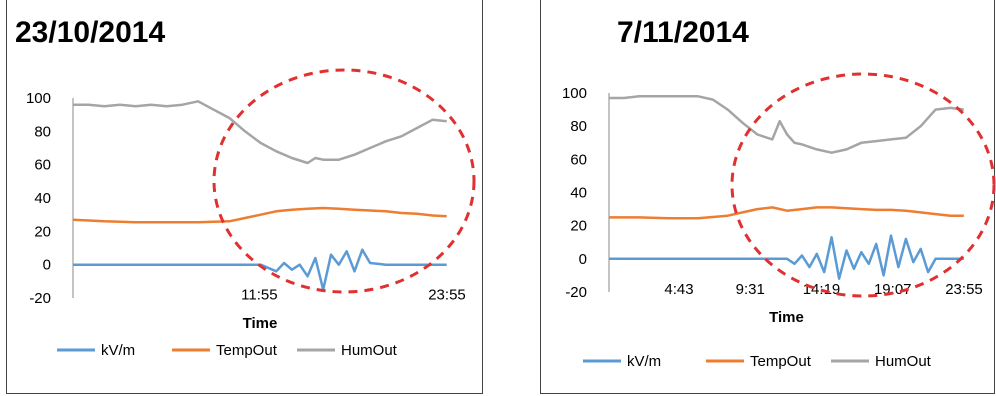 The image size is (996, 396). I want to click on chart-title: 23/10/2014, so click(90, 32).